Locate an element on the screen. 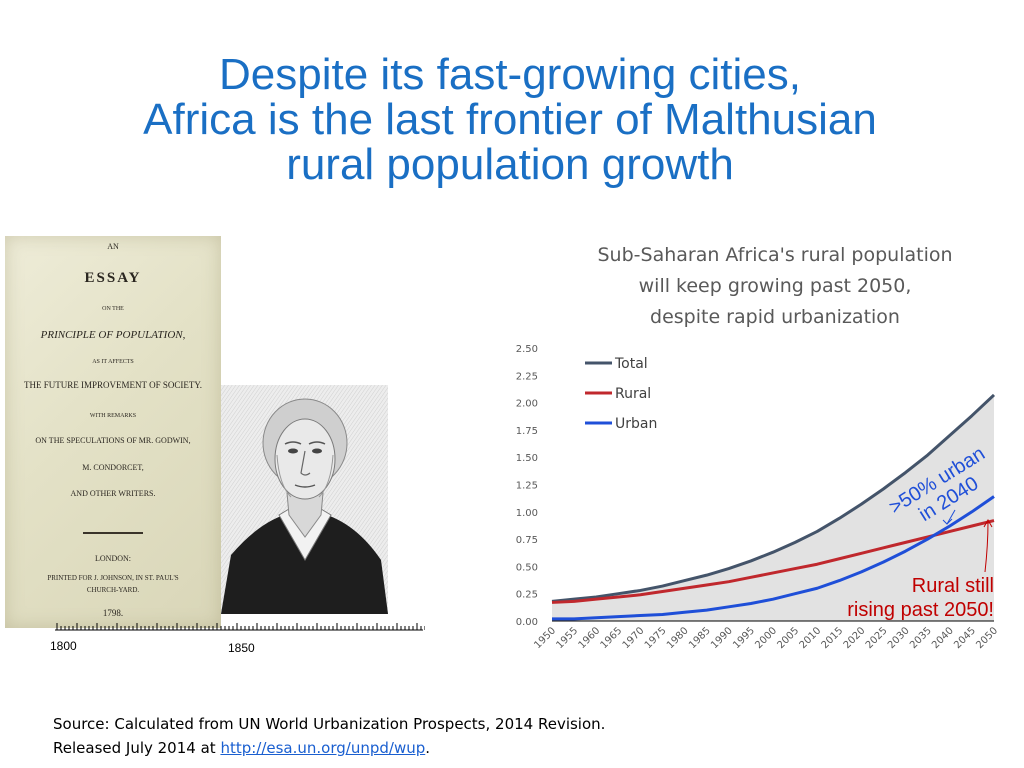  book-line-principle: PRINCIPLE OF POPULATION, is located at coordinates (113, 335).